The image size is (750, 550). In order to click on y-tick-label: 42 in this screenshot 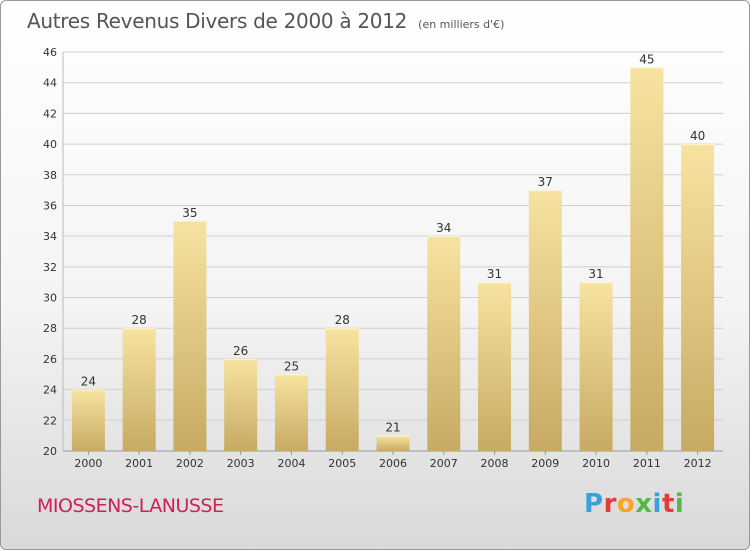, I will do `click(50, 113)`.